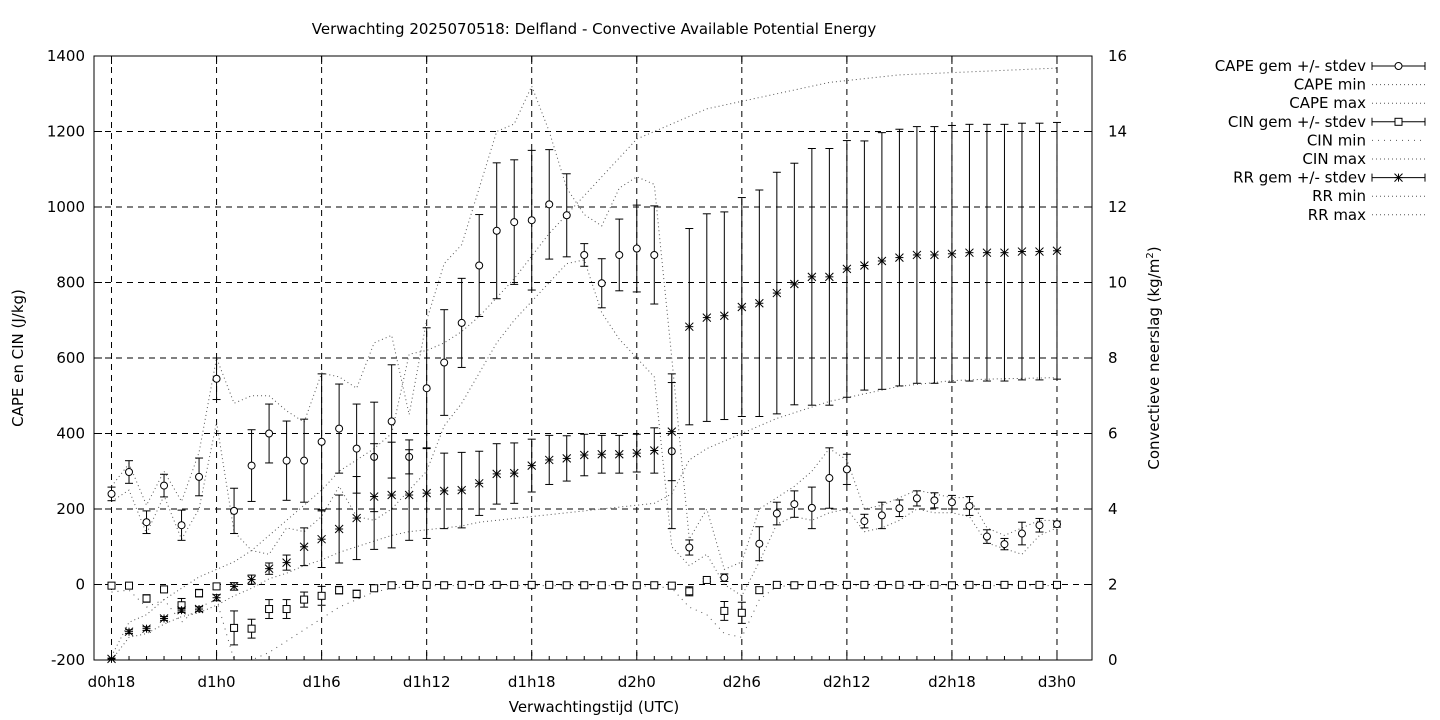 Image resolution: width=1440 pixels, height=720 pixels. Describe the element at coordinates (66, 207) in the screenshot. I see `y-tick-label: 1000` at that location.